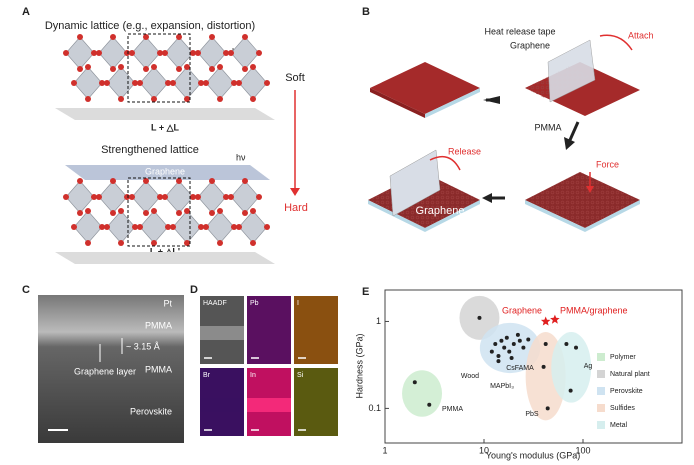 Image resolution: width=694 pixels, height=465 pixels. I want to click on slab, so click(165, 114).